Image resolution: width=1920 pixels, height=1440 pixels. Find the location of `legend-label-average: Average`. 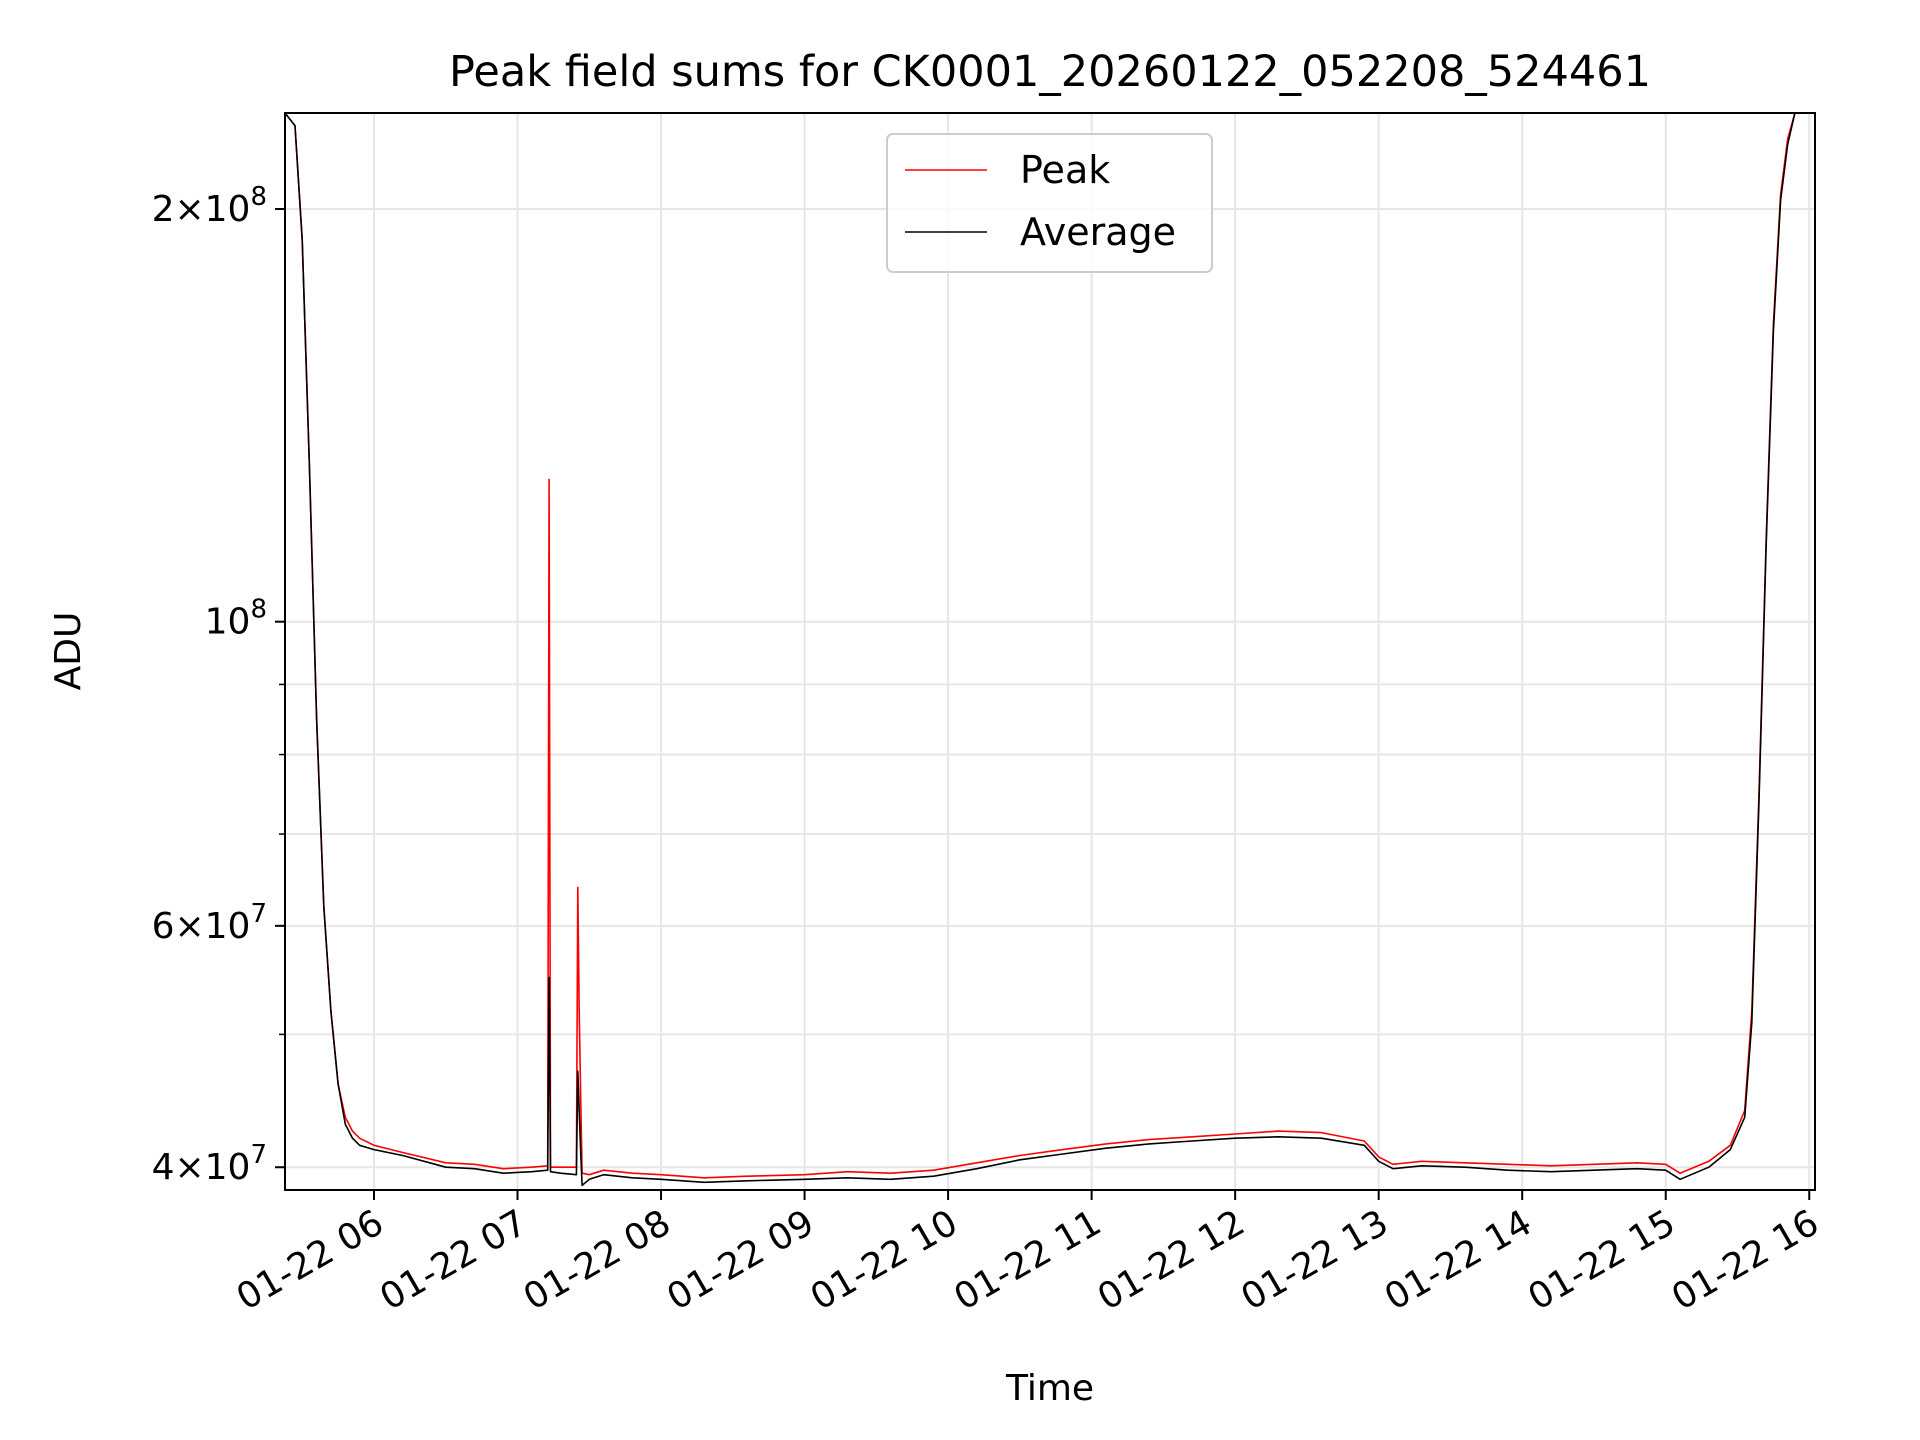

legend-label-average: Average is located at coordinates (1098, 232).